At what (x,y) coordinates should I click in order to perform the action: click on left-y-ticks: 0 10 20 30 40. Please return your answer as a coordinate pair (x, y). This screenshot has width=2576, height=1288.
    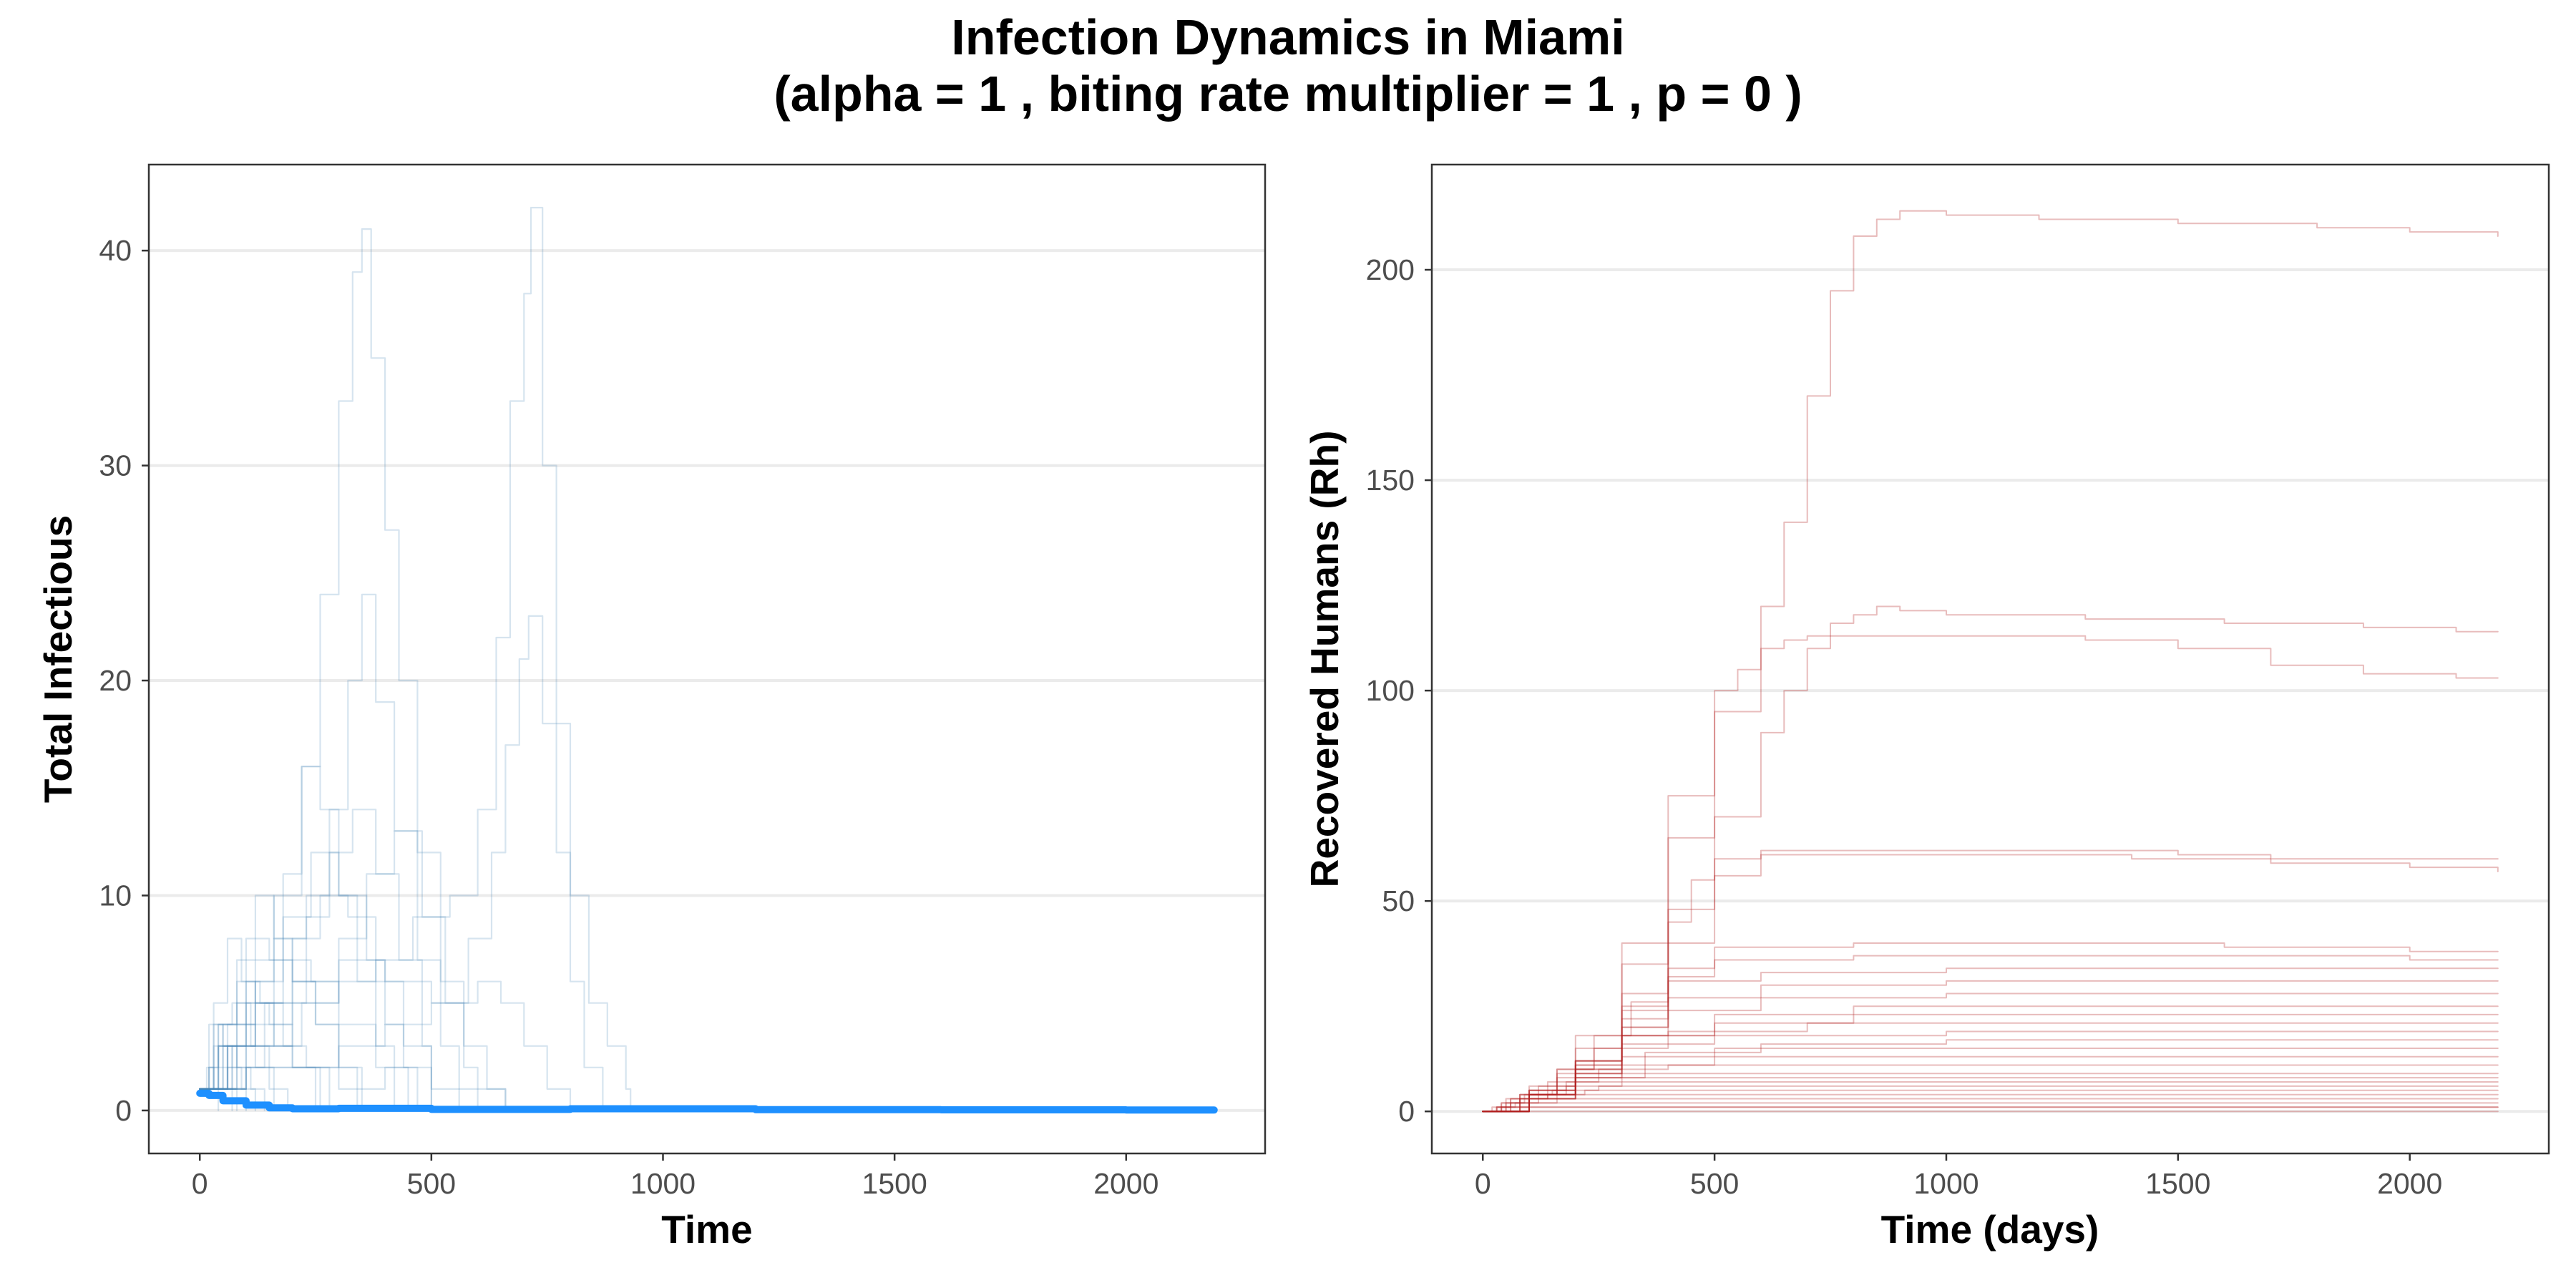
    Looking at the image, I should click on (124, 680).